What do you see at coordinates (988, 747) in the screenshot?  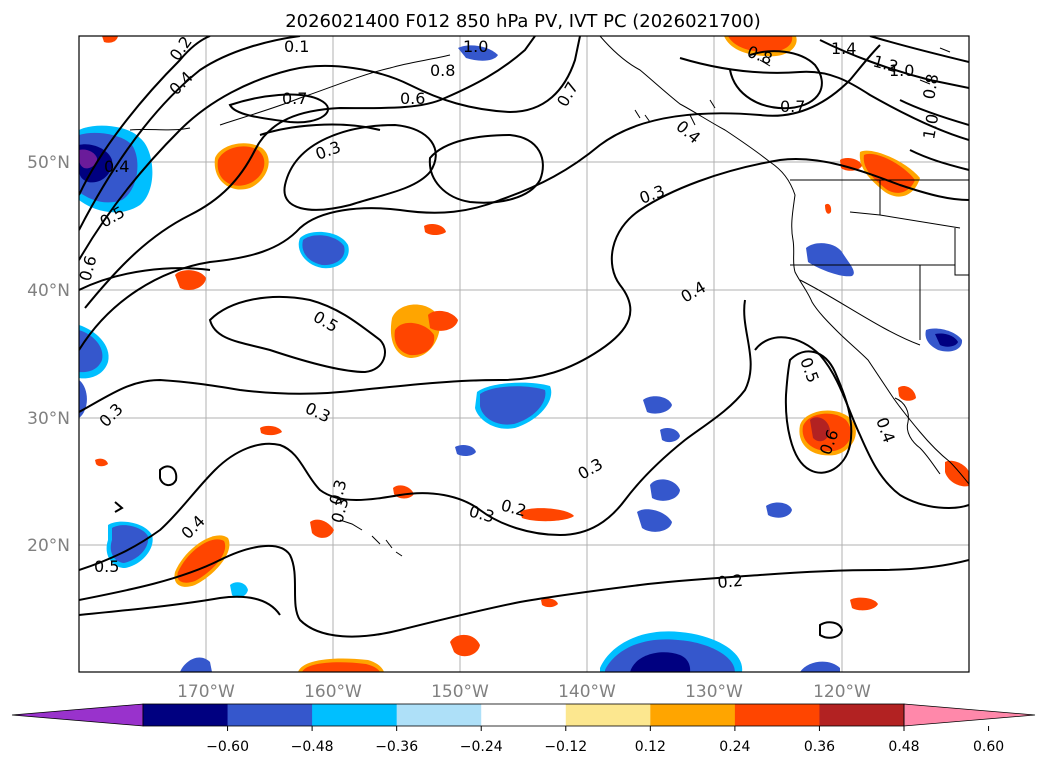 I see `colorbar-tick-label: 0.60` at bounding box center [988, 747].